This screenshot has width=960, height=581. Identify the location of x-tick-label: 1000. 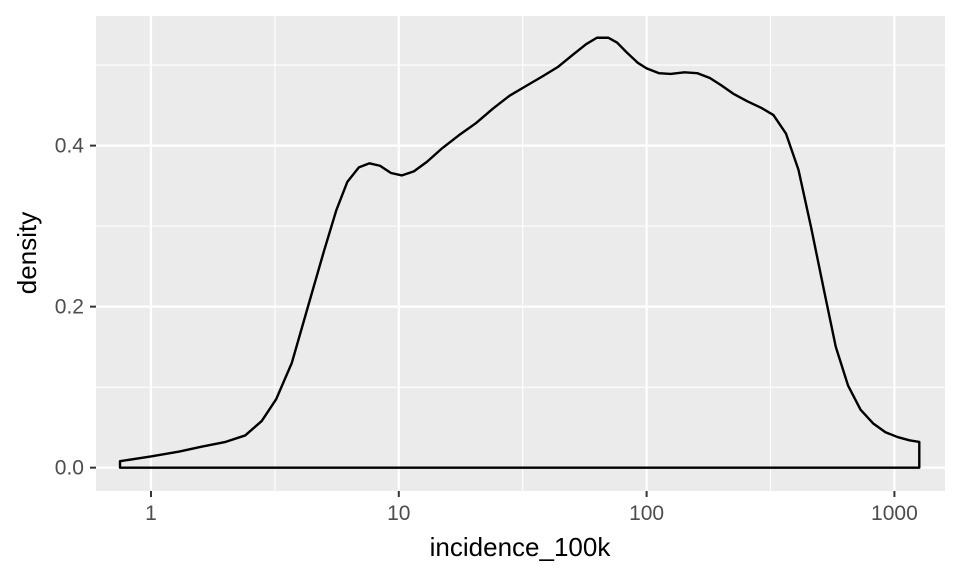
(894, 513).